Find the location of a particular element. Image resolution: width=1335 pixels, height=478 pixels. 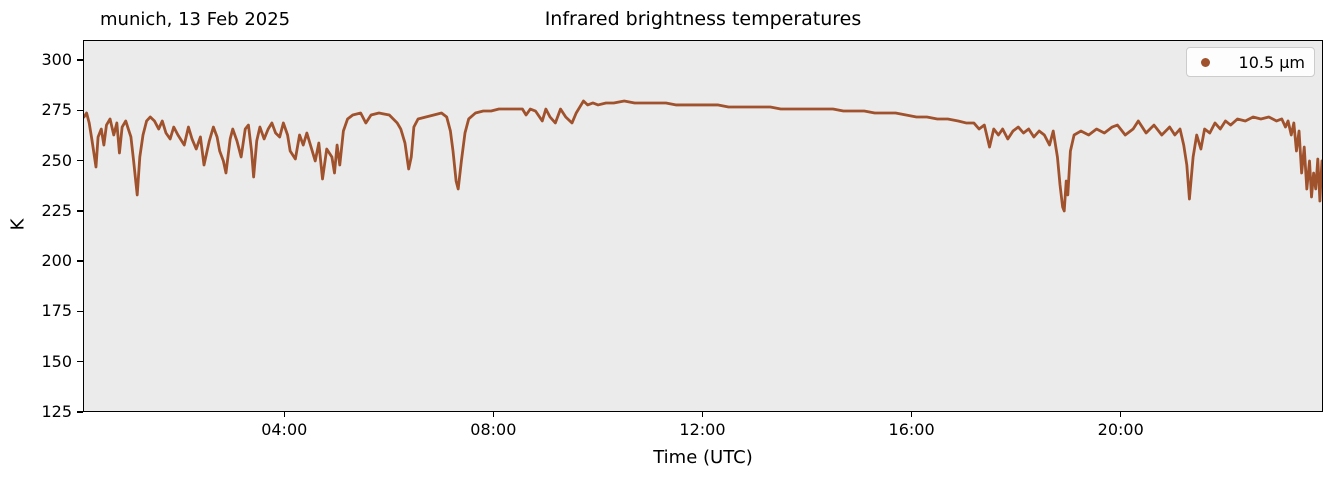

y-tick-label: 225 is located at coordinates (56, 210).